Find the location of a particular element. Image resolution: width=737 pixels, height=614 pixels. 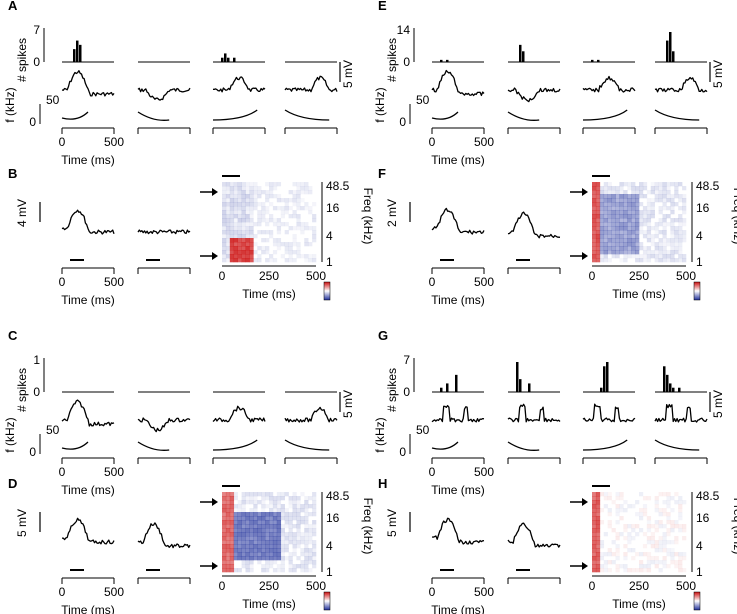

spike-ymax-E: 14 is located at coordinates (404, 30).